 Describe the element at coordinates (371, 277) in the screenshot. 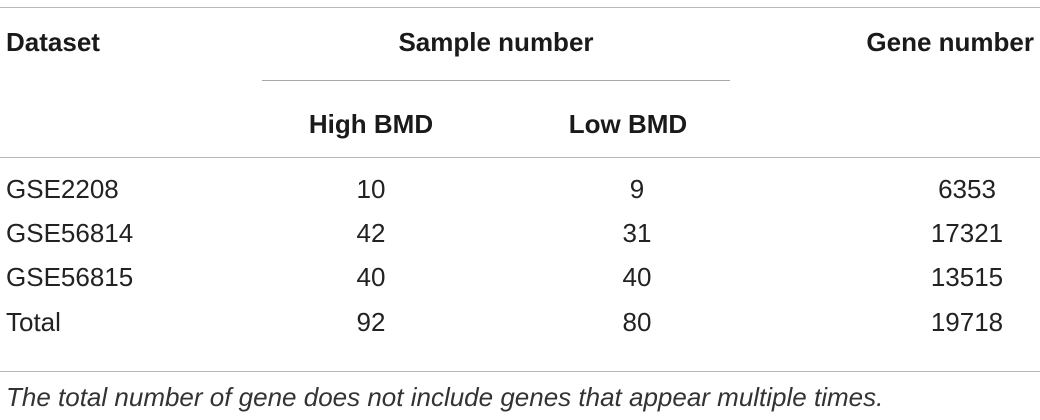

I see `cell-high-bmd: 40` at that location.